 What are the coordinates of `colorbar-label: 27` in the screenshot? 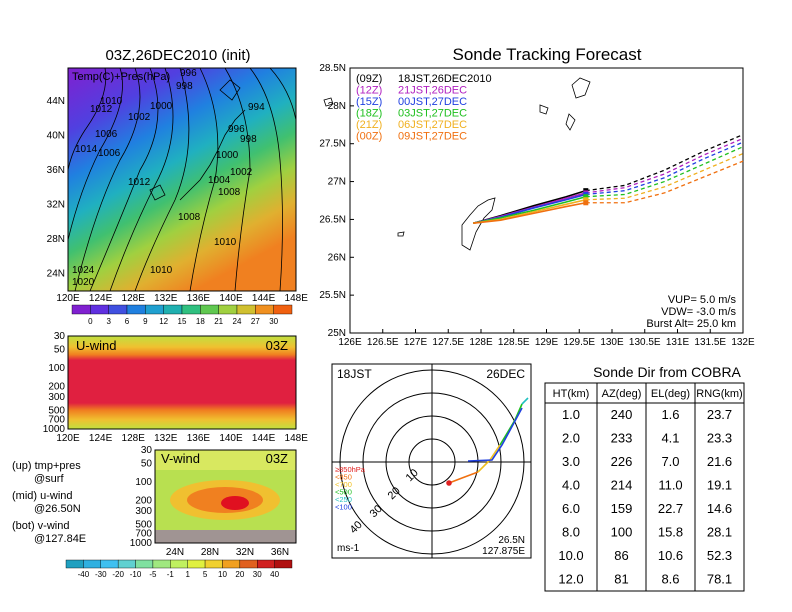 It's located at (255, 321).